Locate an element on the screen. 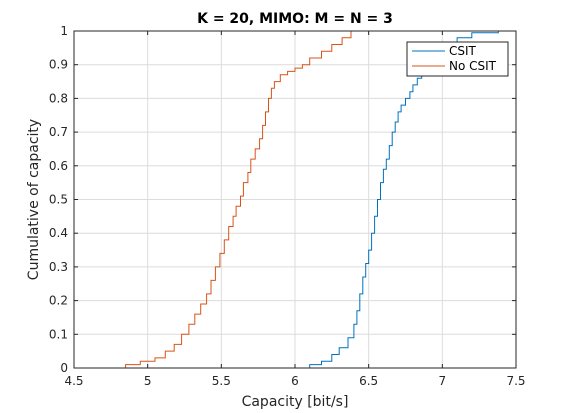 Image resolution: width=570 pixels, height=413 pixels. x-tick-label: 4.5 is located at coordinates (73, 381).